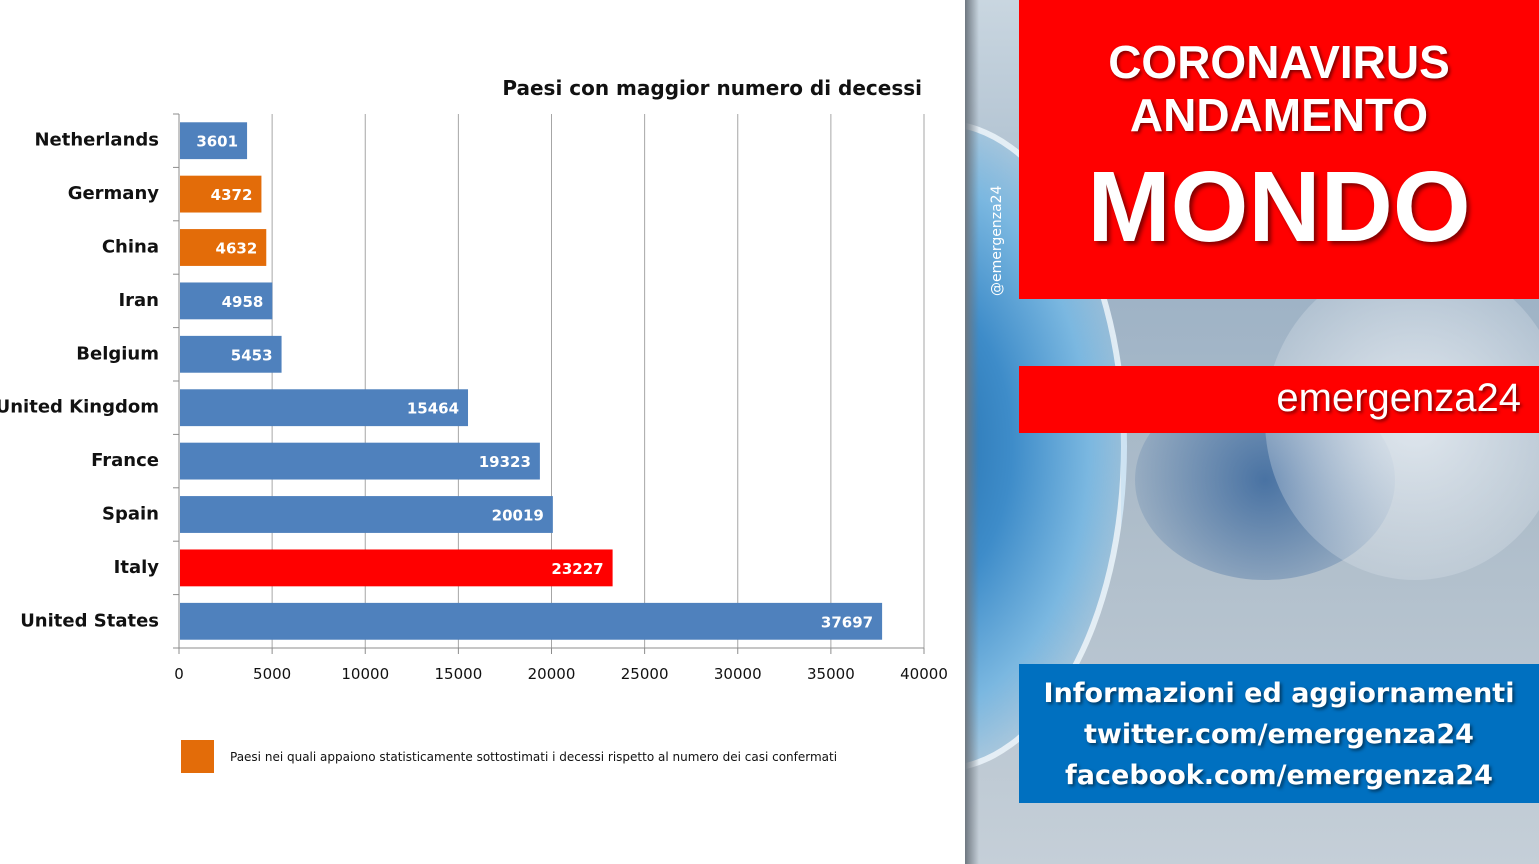 This screenshot has height=864, width=1539. What do you see at coordinates (130, 247) in the screenshot?
I see `category-label: China` at bounding box center [130, 247].